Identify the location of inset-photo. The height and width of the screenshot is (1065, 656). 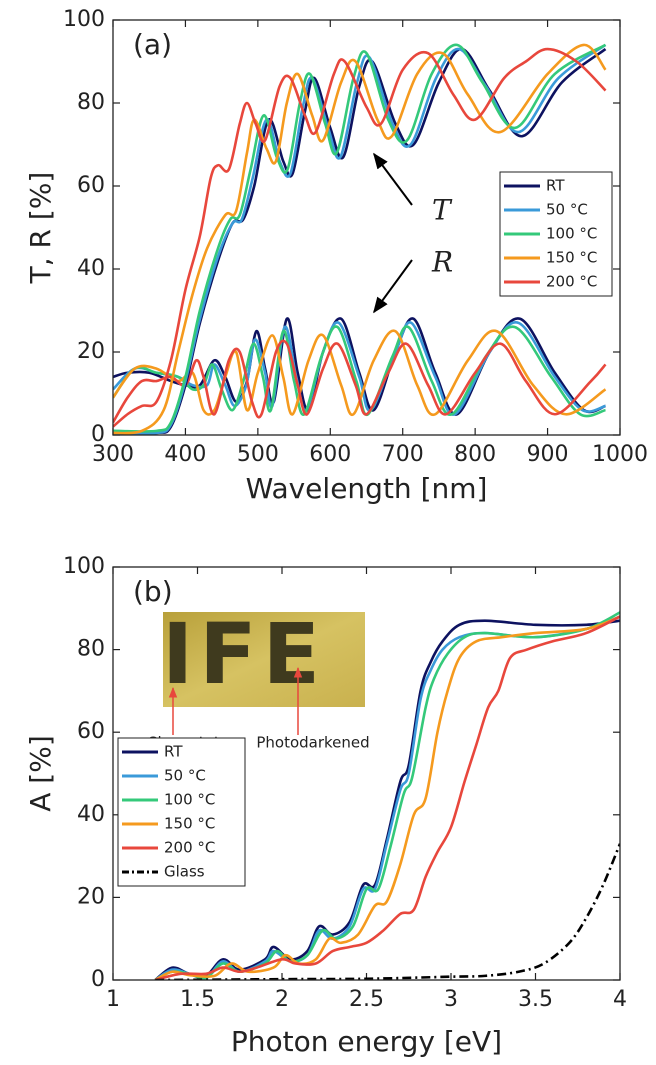
(264, 659).